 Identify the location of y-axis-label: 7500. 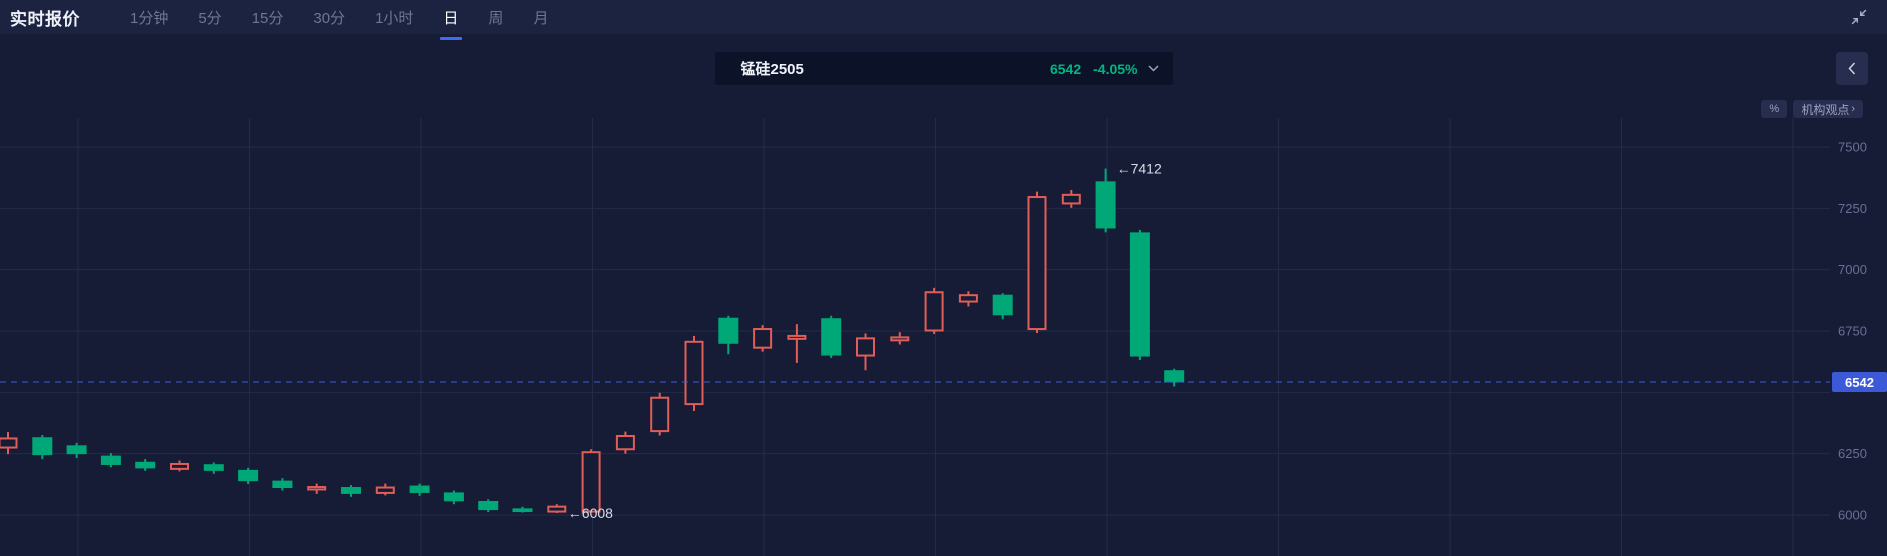
(1852, 147).